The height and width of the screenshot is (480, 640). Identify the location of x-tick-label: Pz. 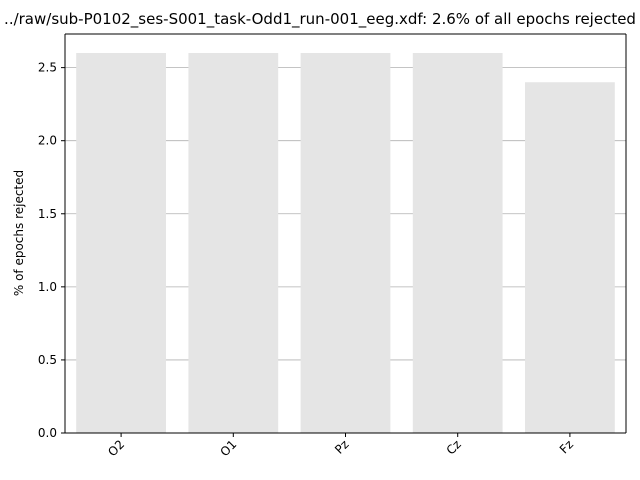
(341, 446).